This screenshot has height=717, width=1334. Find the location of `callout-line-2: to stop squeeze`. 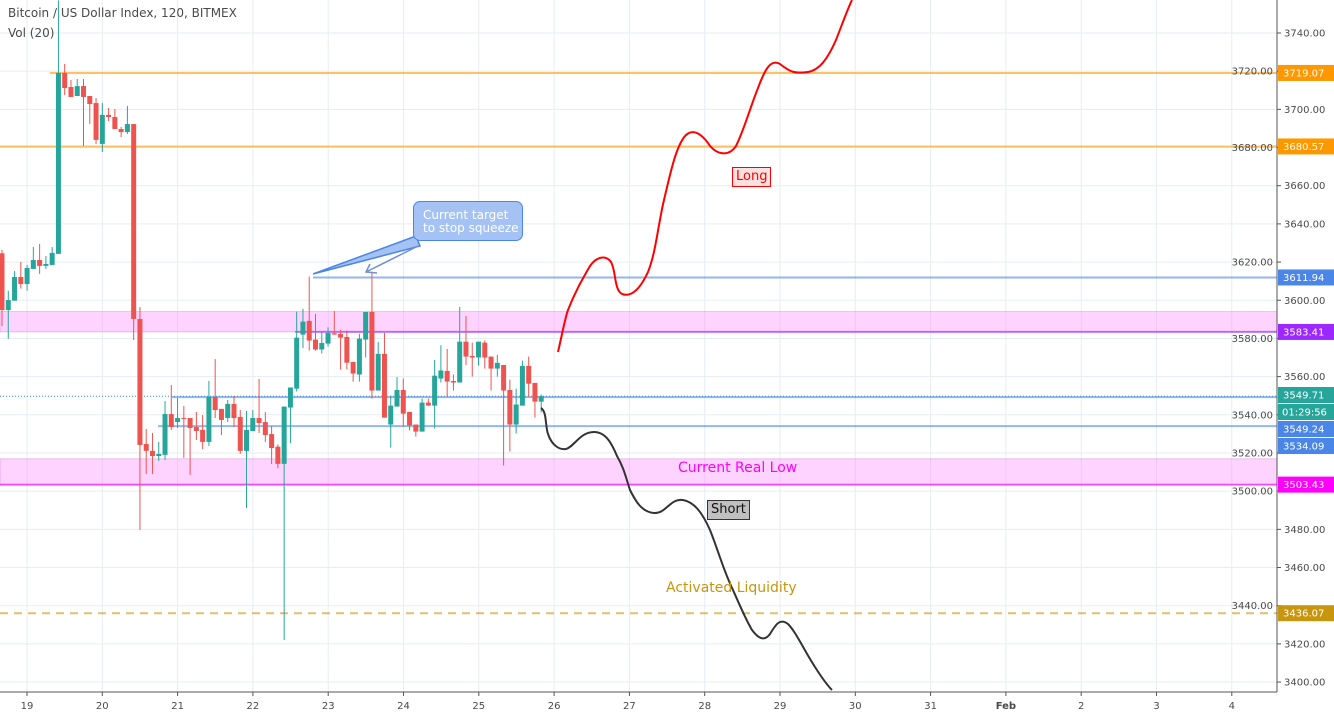

callout-line-2: to stop squeeze is located at coordinates (471, 228).